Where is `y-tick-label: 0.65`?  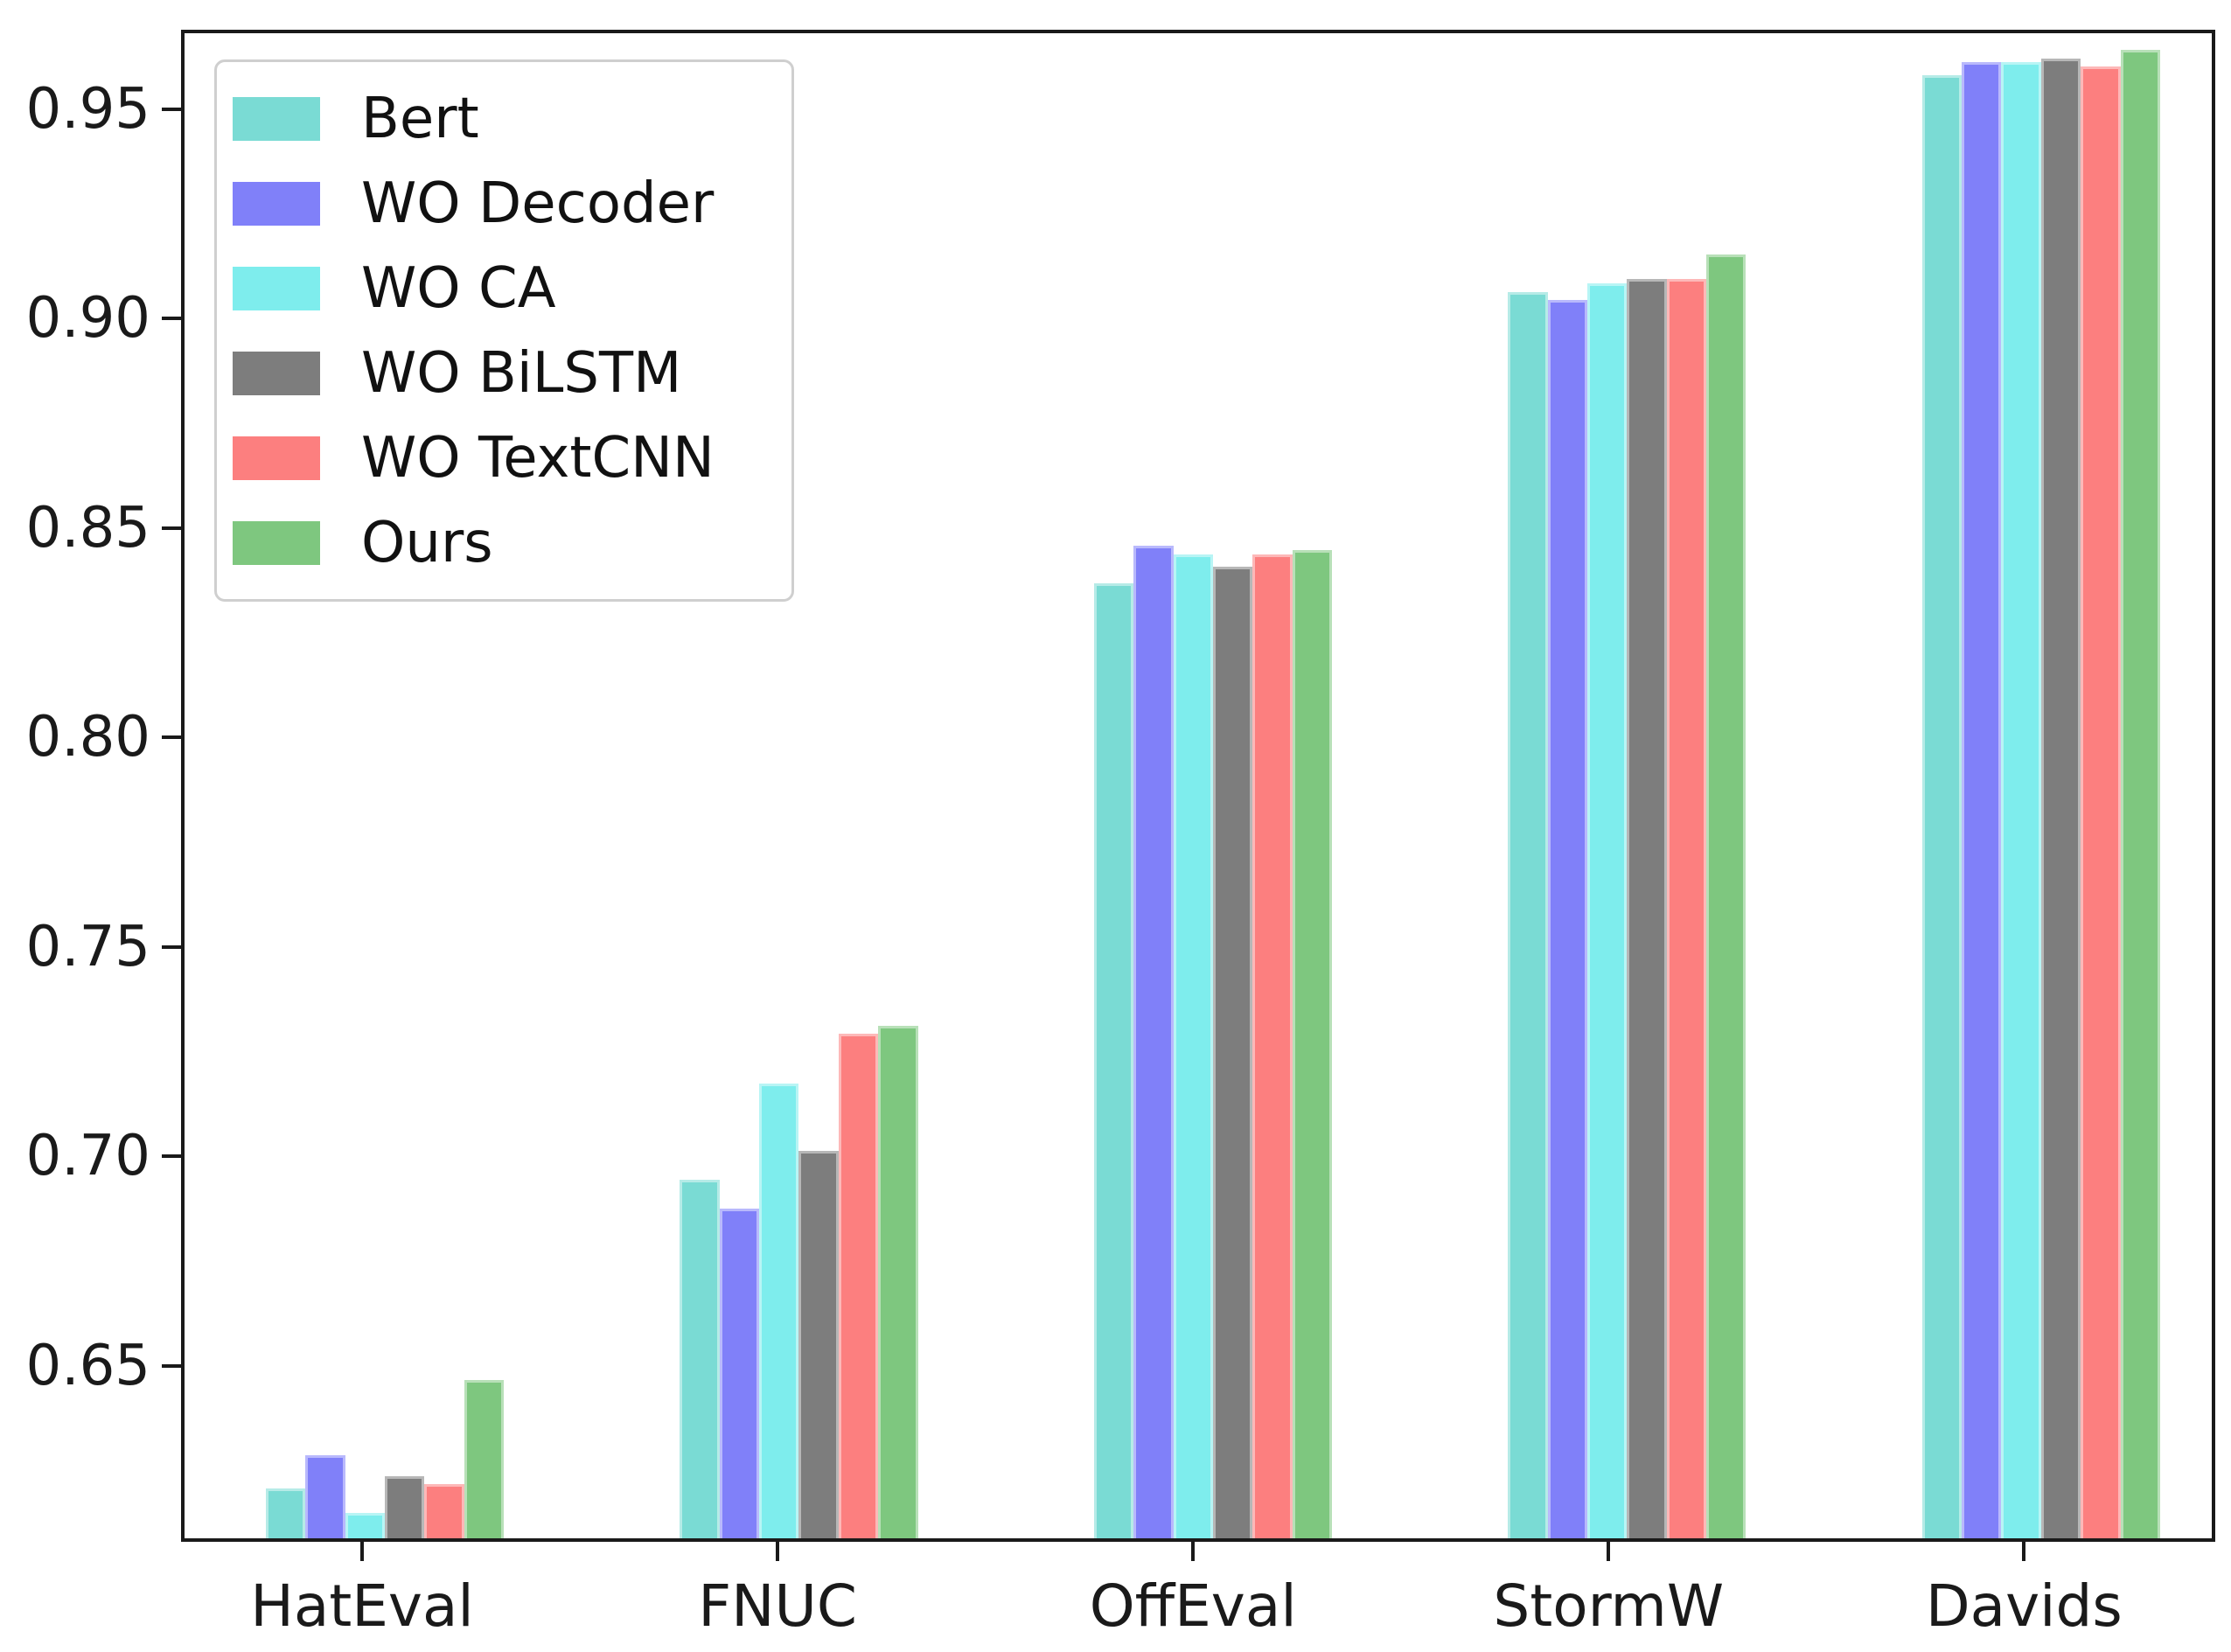 y-tick-label: 0.65 is located at coordinates (88, 1365).